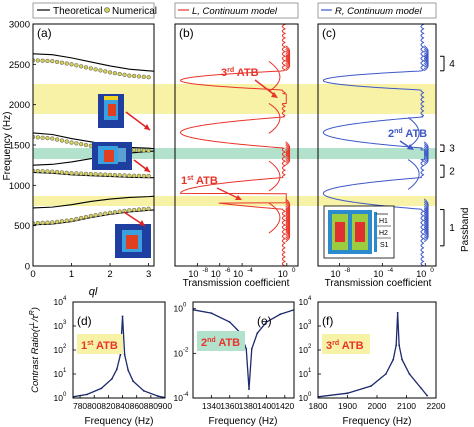 The image size is (474, 427). What do you see at coordinates (274, 97) in the screenshot?
I see `atb-curve` at bounding box center [274, 97].